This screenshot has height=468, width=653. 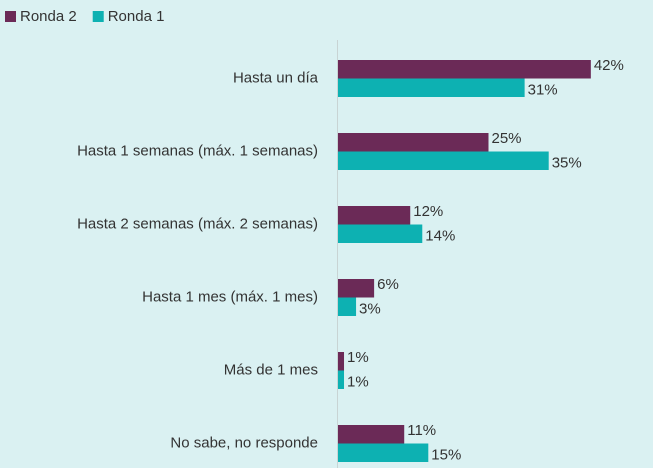 What do you see at coordinates (543, 90) in the screenshot?
I see `value-label: 31%` at bounding box center [543, 90].